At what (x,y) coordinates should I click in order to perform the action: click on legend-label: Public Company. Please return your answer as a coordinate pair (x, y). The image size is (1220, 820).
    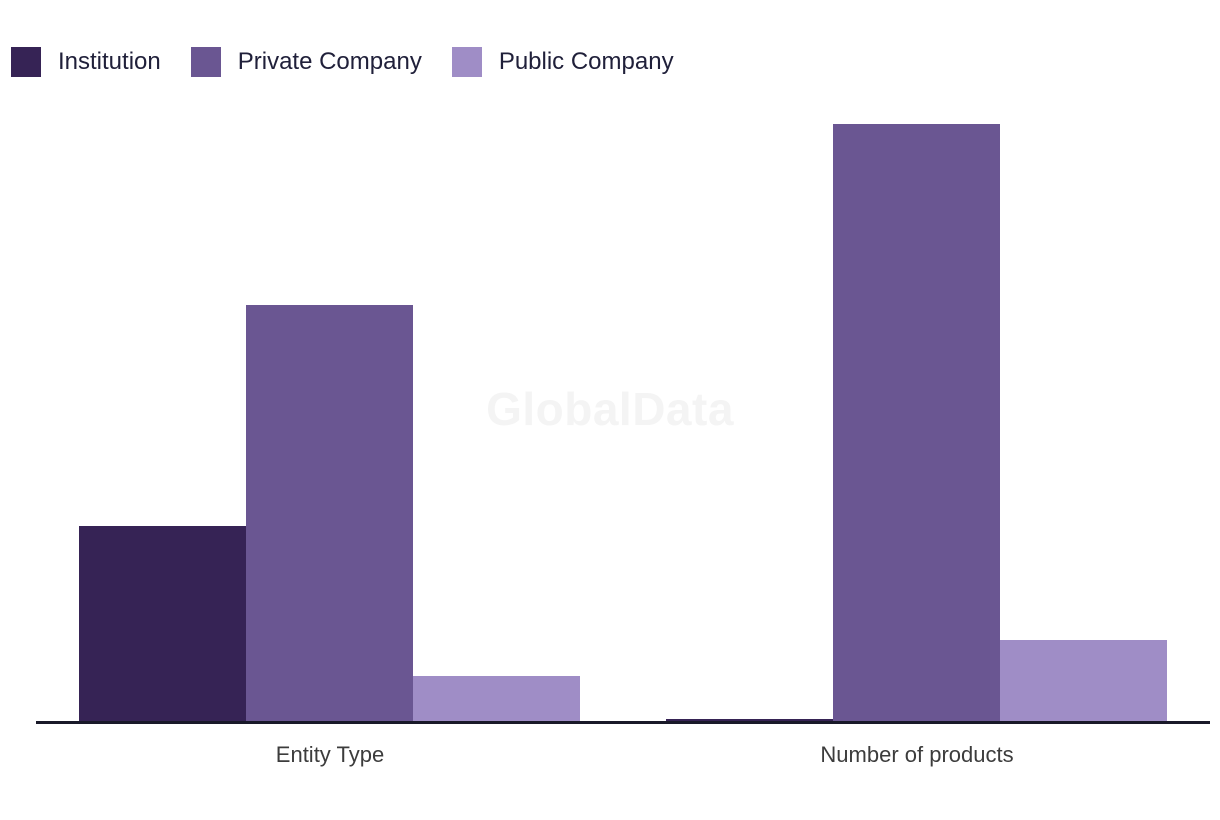
    Looking at the image, I should click on (586, 61).